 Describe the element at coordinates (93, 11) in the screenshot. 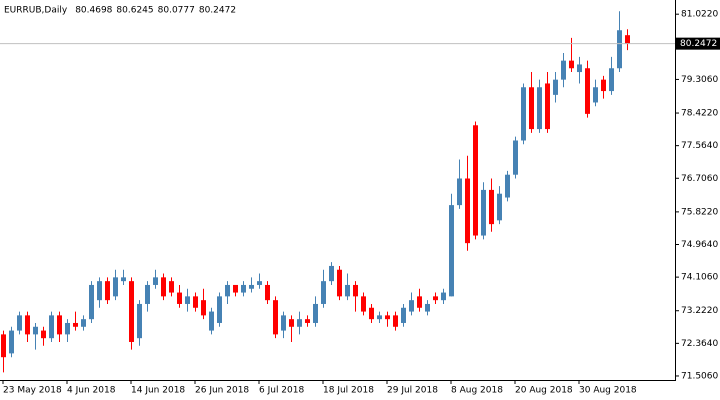

I see `header-open: 80.4698` at that location.